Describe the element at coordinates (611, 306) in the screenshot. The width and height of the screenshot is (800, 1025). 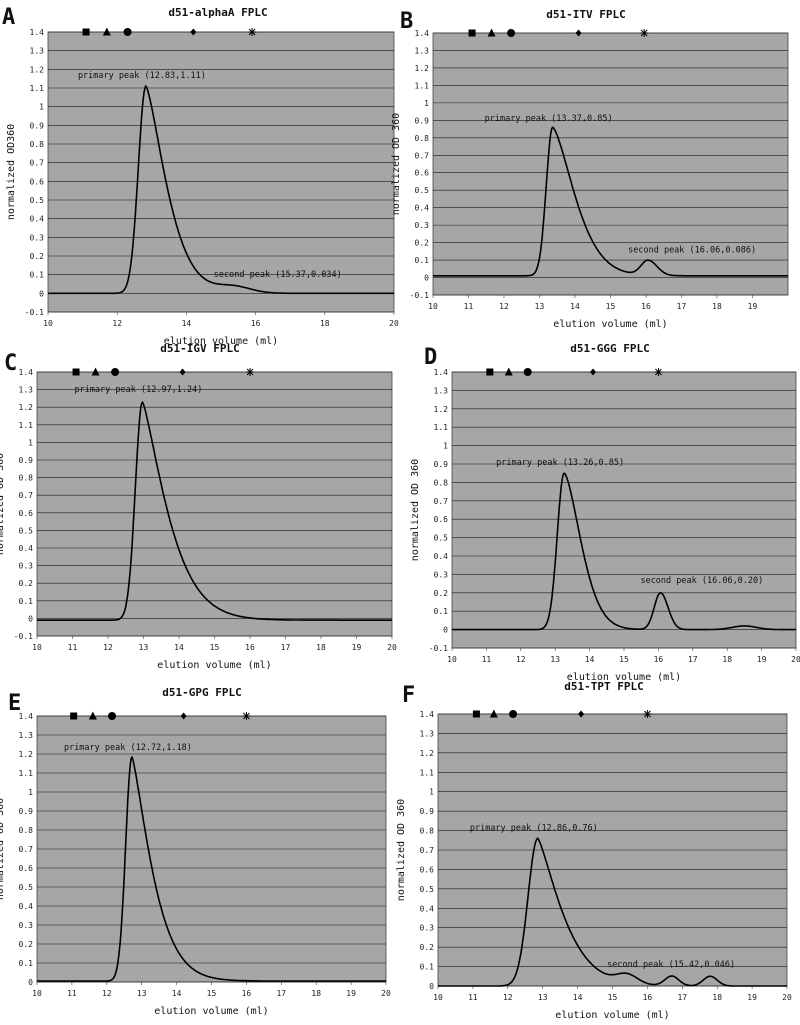
I see `x-tick-label: 15` at that location.